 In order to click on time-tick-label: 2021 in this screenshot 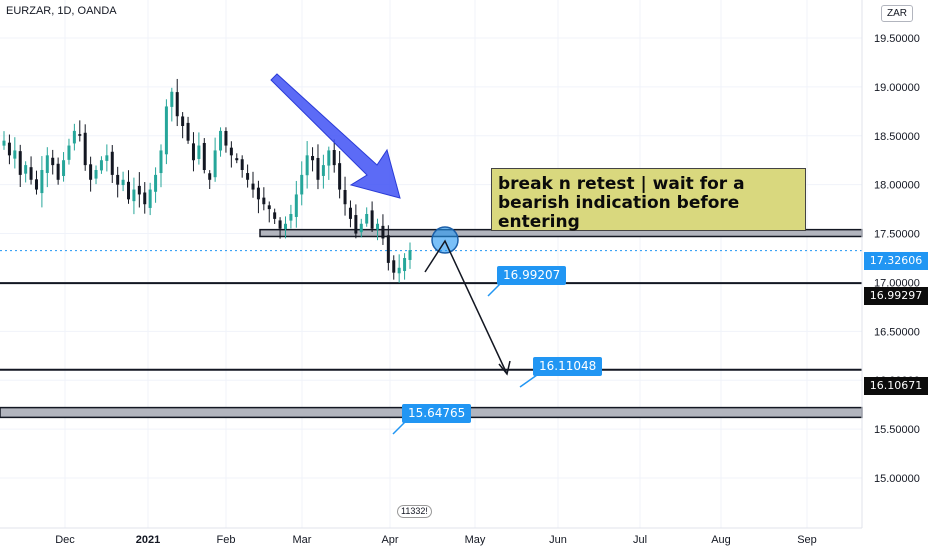, I will do `click(148, 540)`.